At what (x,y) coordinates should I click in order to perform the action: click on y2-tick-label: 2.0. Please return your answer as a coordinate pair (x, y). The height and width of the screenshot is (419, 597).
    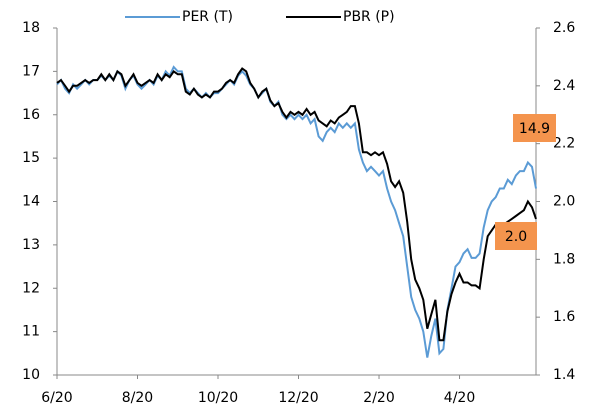
    Looking at the image, I should click on (564, 202).